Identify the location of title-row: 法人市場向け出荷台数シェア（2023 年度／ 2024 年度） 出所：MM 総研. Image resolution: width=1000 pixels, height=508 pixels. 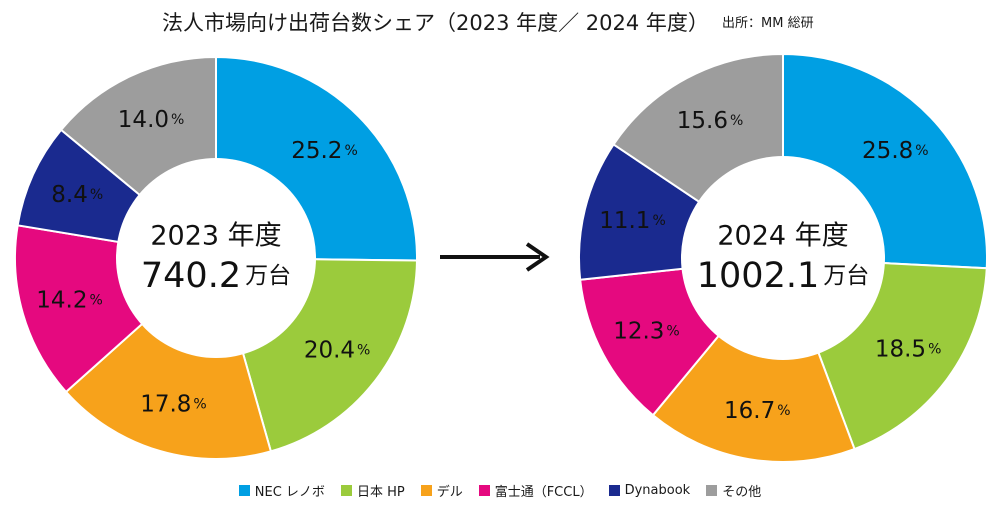
(500, 23).